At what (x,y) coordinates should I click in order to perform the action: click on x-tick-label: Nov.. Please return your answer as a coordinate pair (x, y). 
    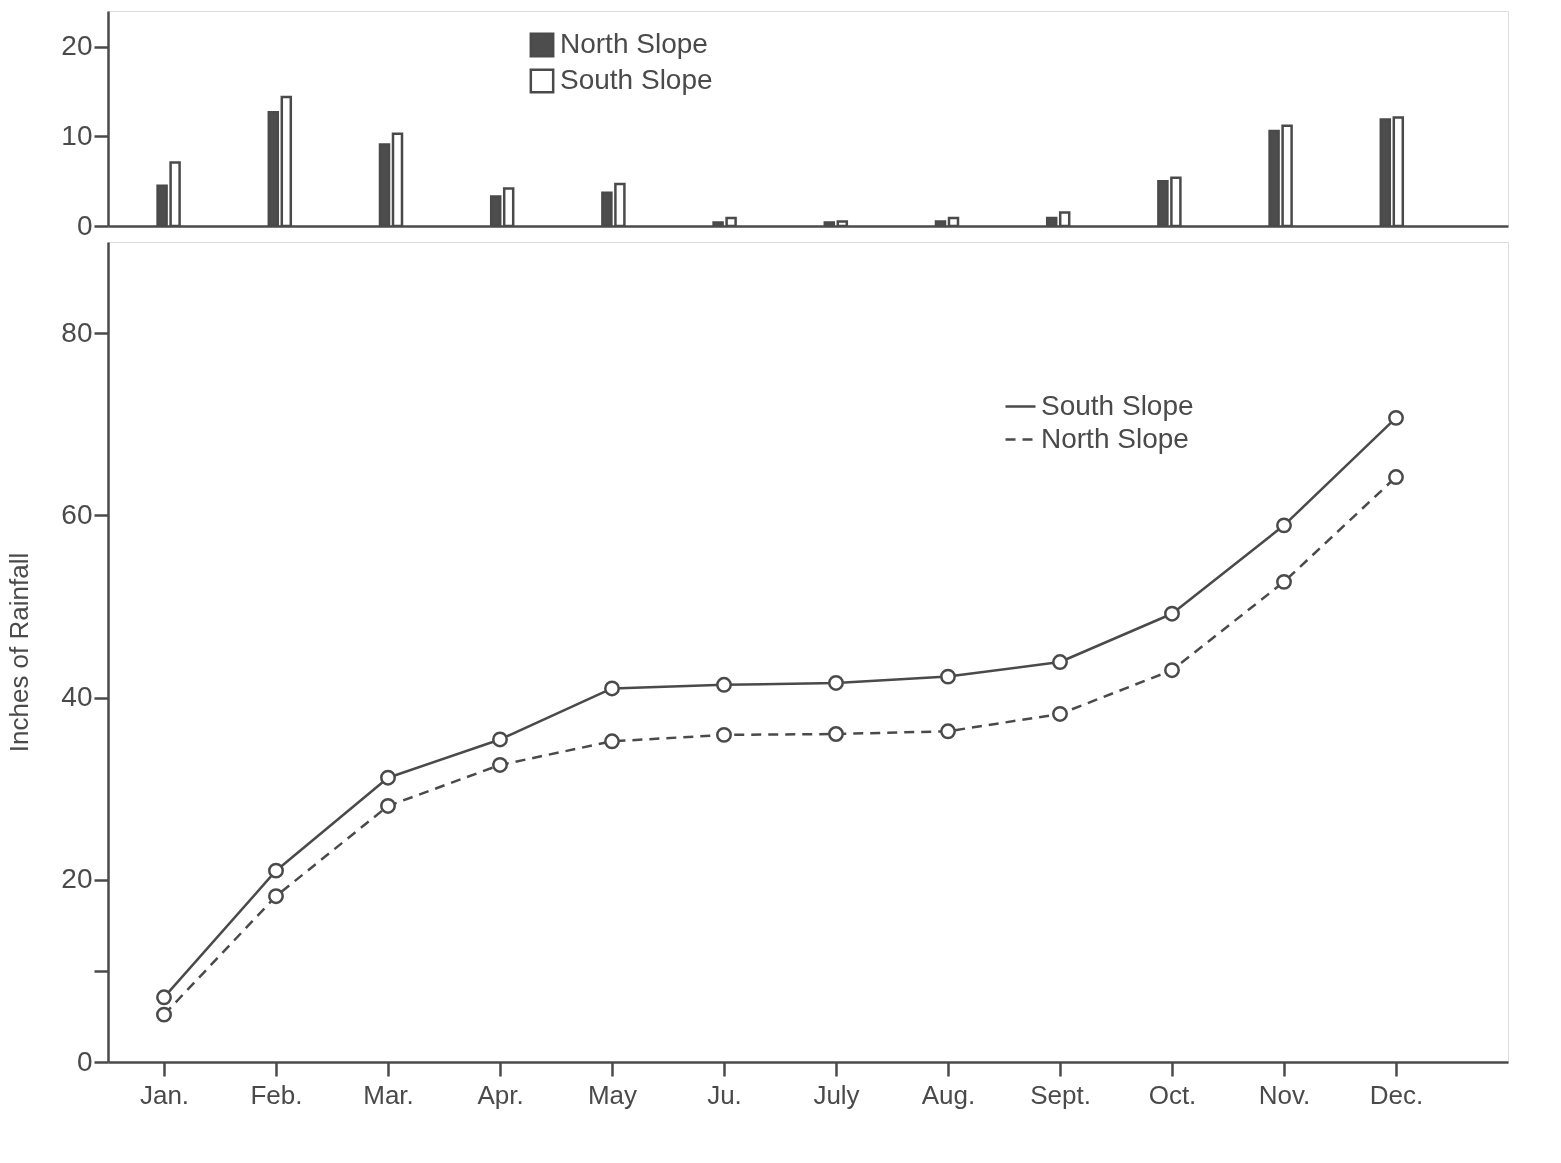
    Looking at the image, I should click on (1284, 1094).